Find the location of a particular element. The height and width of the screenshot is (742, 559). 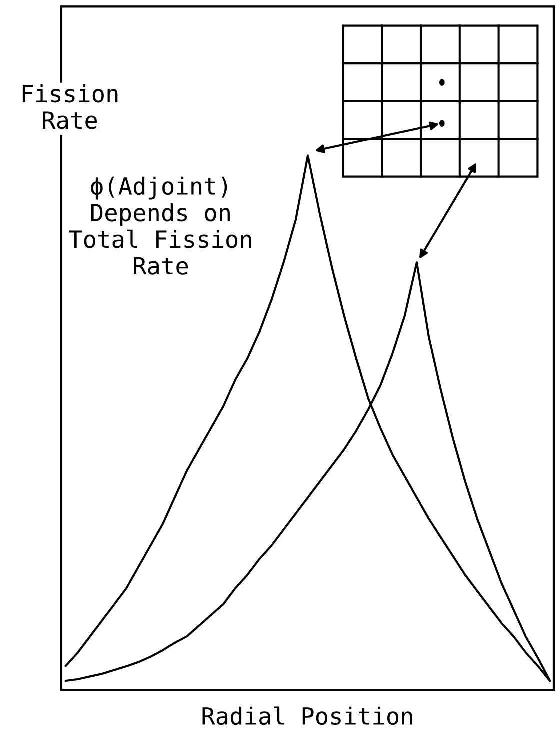

y-axis-title: Fission Rate is located at coordinates (70, 107).